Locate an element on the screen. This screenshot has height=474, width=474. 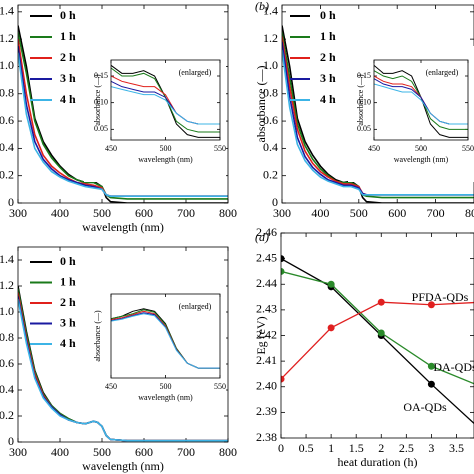
x-tick-label: 3.5 is located at coordinates (456, 448).